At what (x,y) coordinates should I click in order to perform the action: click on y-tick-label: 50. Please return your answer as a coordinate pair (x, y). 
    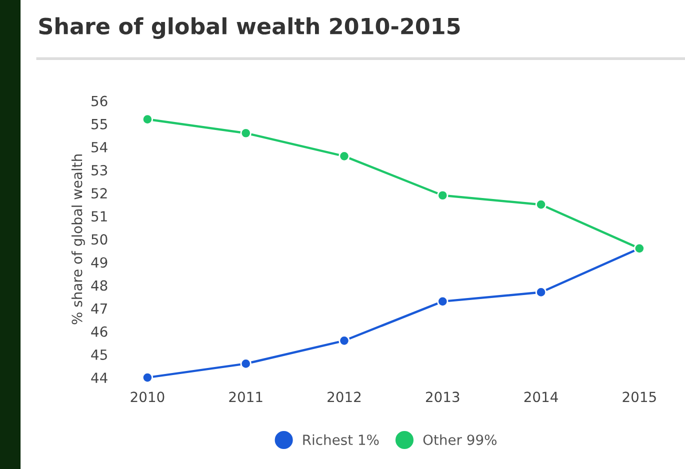
    Looking at the image, I should click on (100, 239).